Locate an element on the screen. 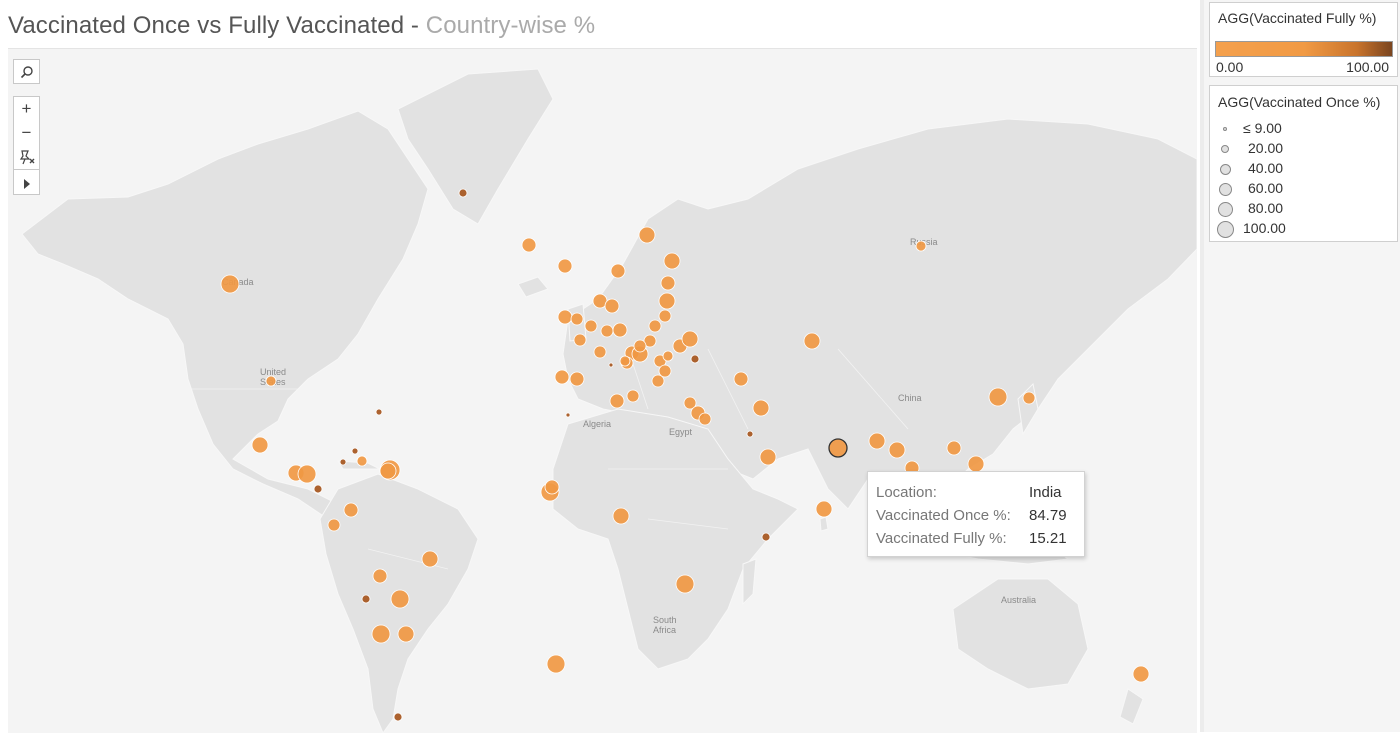  color-legend: AGG(Vaccinated Fully %) 0.00 100.00 is located at coordinates (1303, 39).